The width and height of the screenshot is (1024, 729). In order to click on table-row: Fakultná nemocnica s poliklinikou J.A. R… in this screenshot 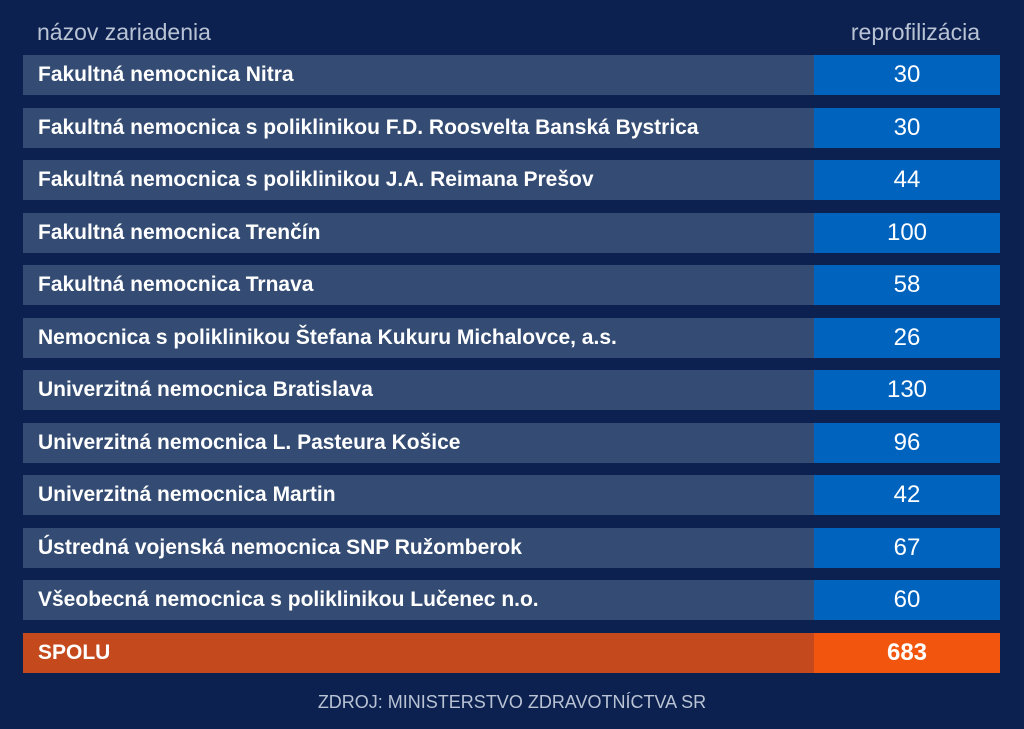, I will do `click(511, 180)`.